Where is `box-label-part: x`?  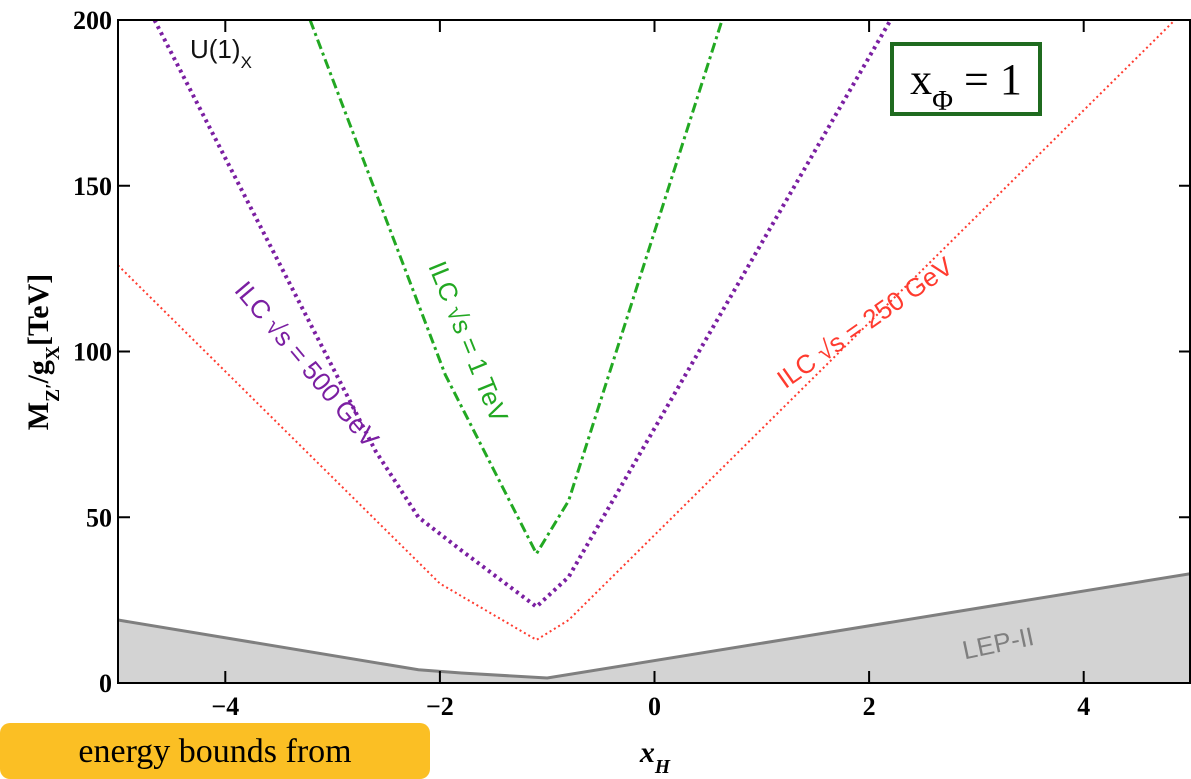 box-label-part: x is located at coordinates (921, 79).